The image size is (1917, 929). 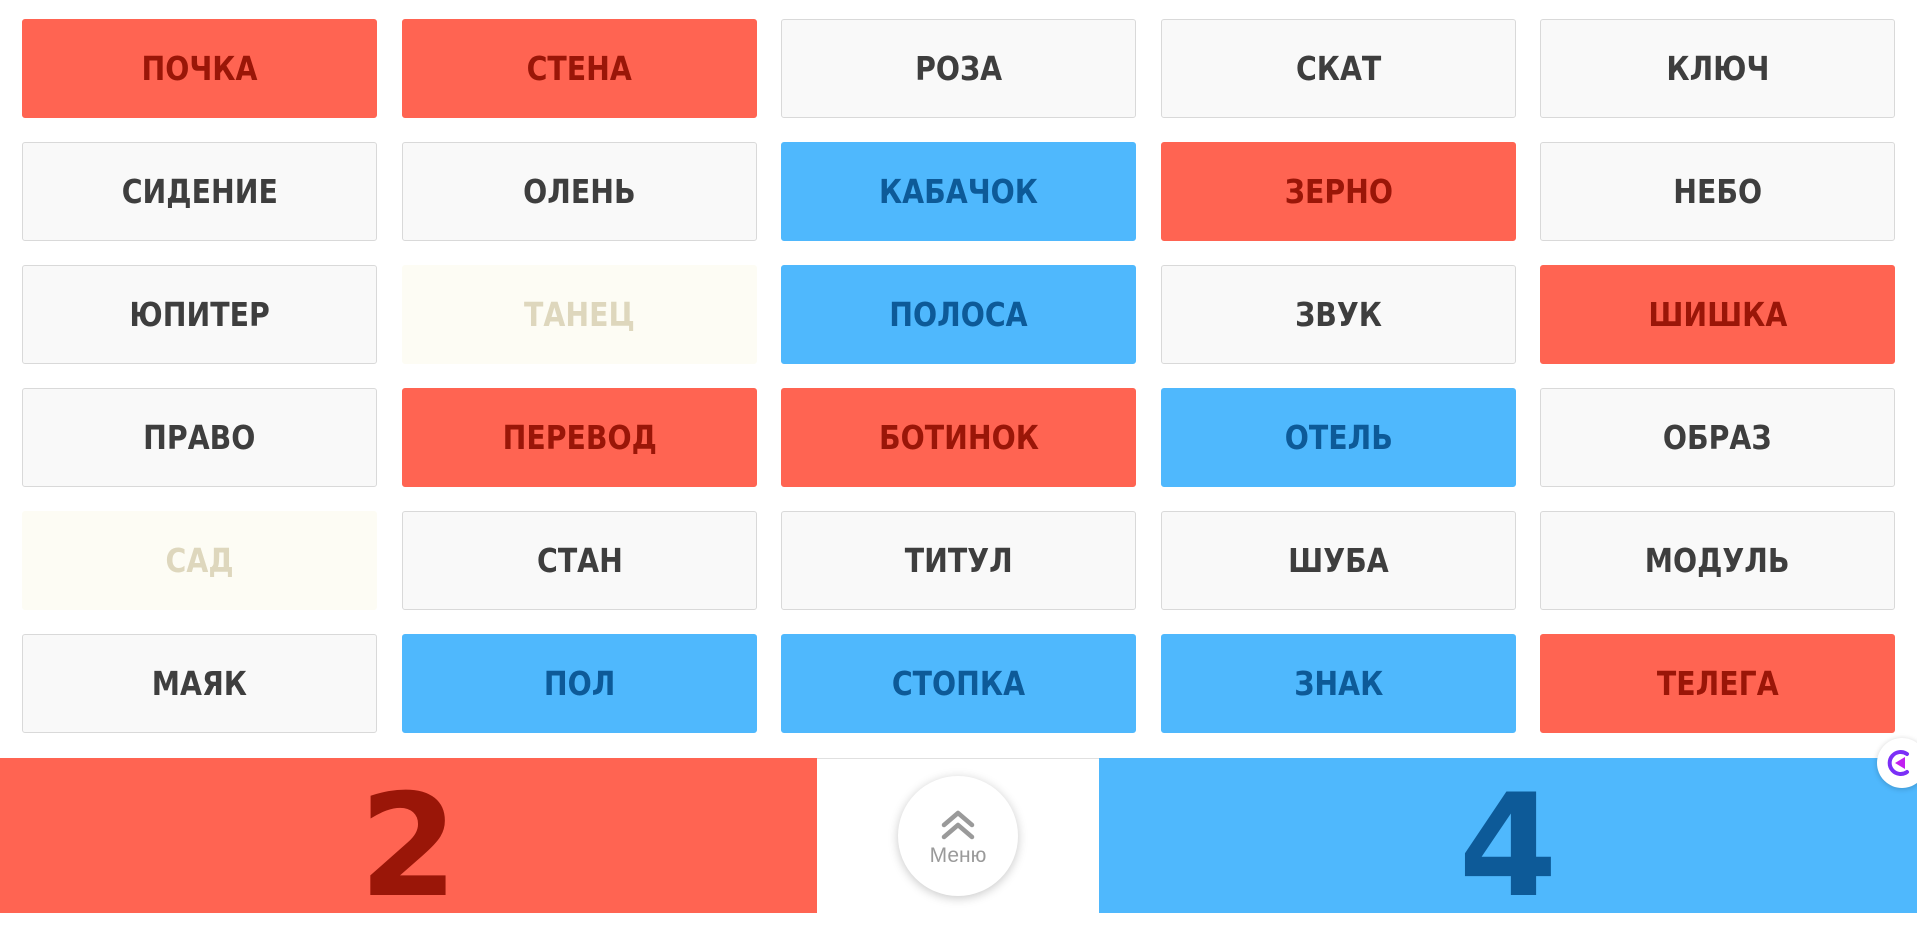 I want to click on card-word: СИДЕНИЕ, so click(x=199, y=191).